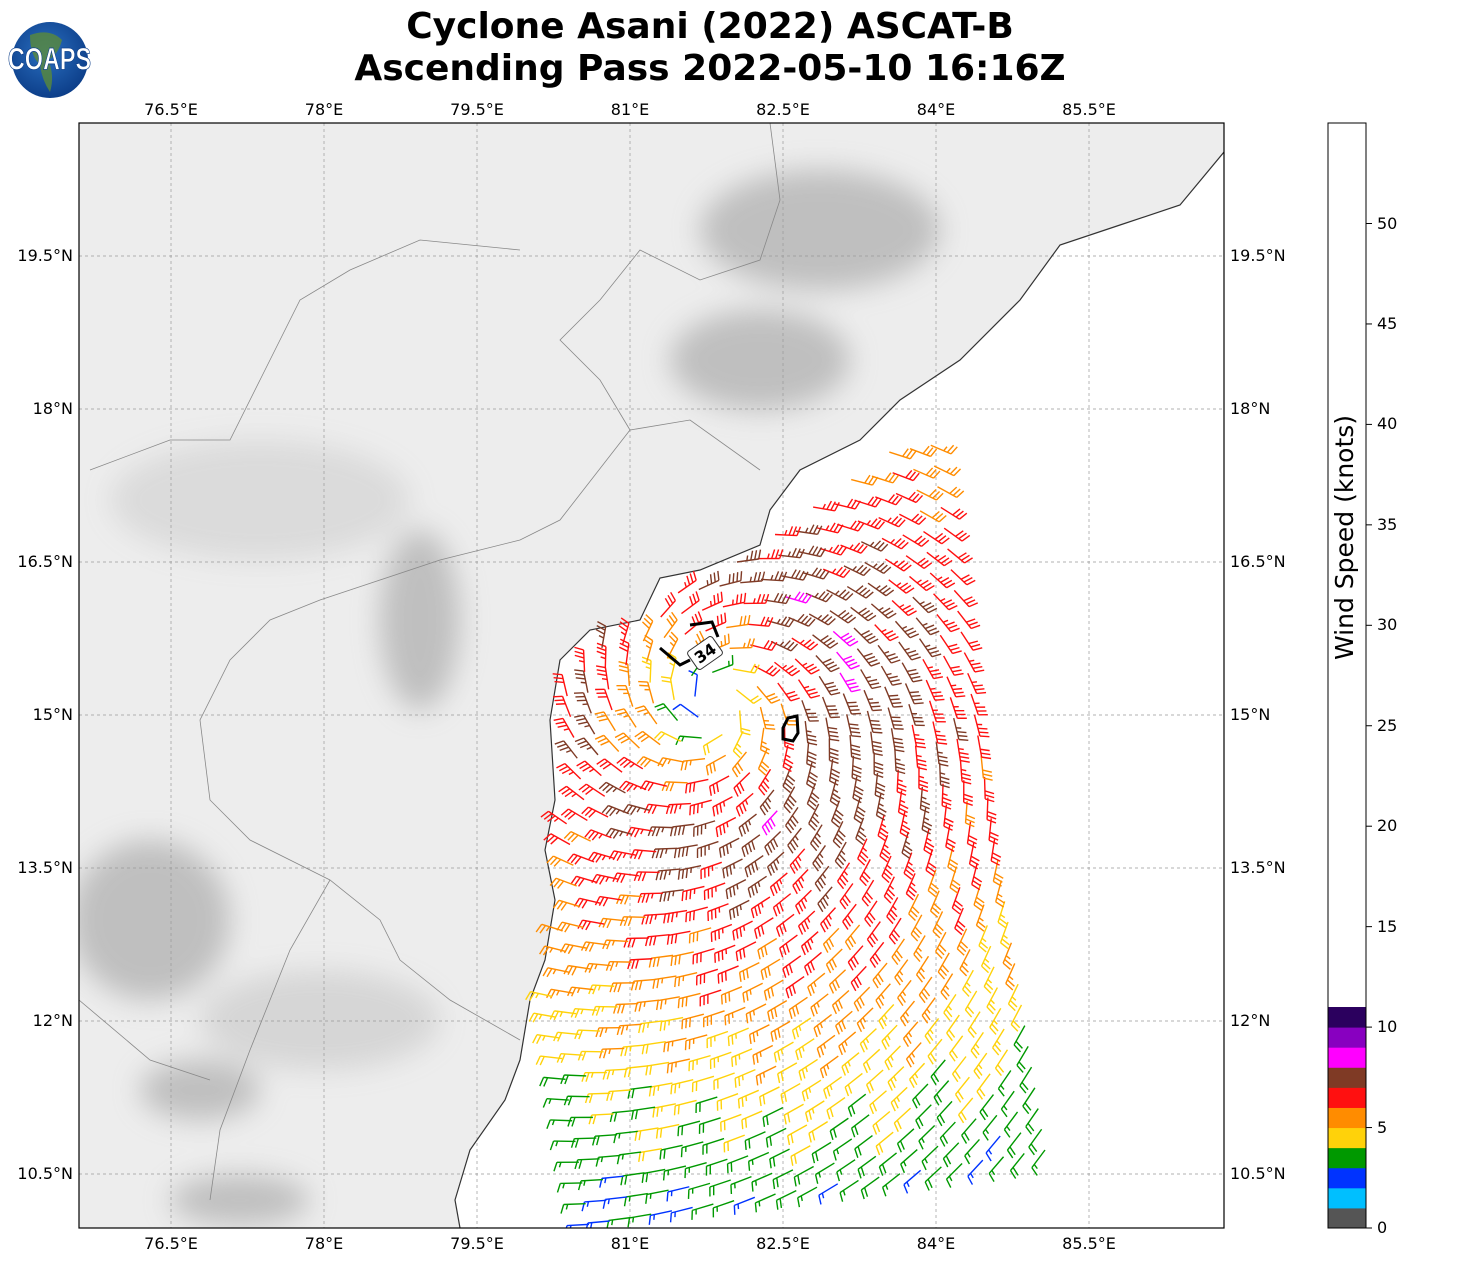 Image resolution: width=1465 pixels, height=1264 pixels. What do you see at coordinates (45, 255) in the screenshot?
I see `lat-tick-left: 19.5°N` at bounding box center [45, 255].